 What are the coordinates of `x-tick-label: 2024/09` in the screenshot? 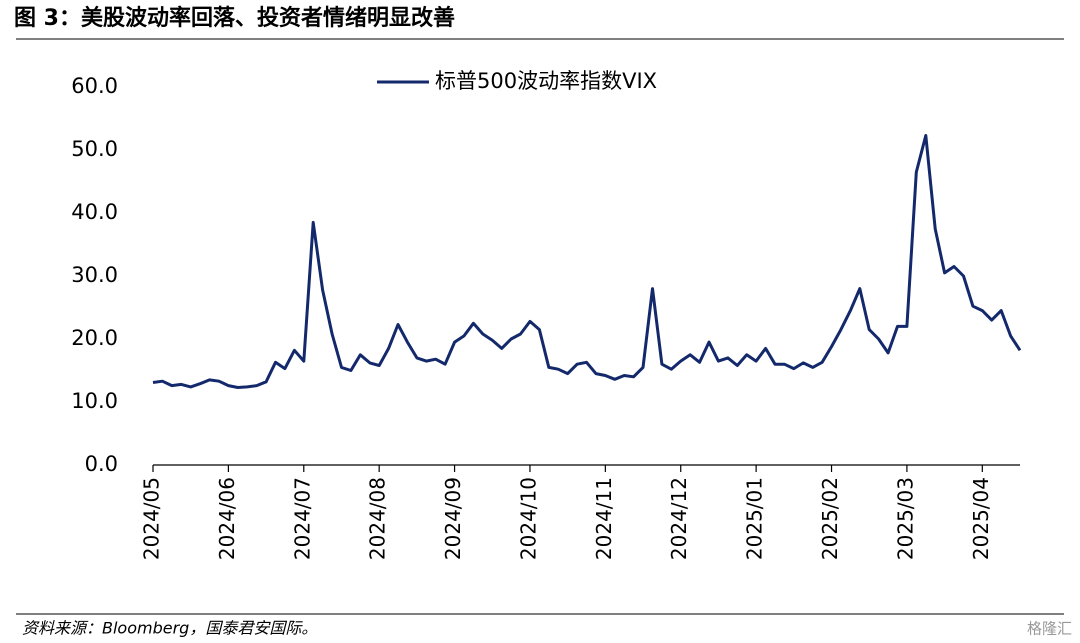 It's located at (453, 518).